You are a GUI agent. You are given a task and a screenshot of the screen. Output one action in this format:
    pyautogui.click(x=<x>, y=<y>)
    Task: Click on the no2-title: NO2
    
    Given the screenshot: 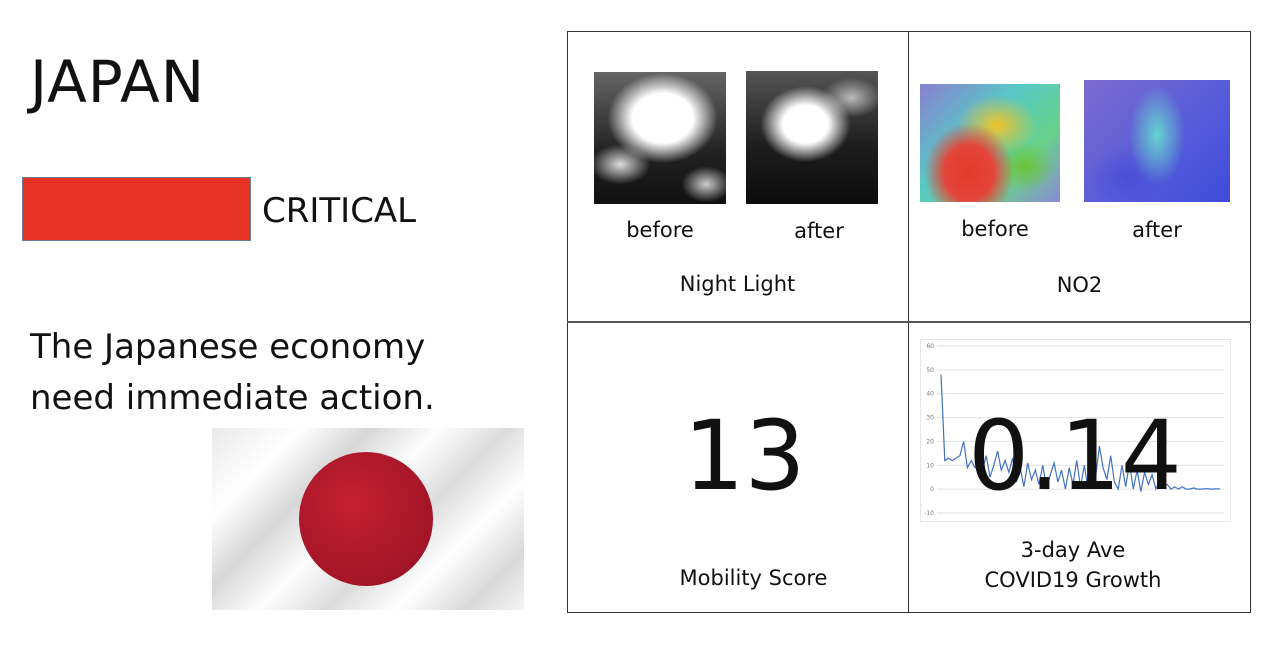 What is the action you would take?
    pyautogui.click(x=1079, y=285)
    